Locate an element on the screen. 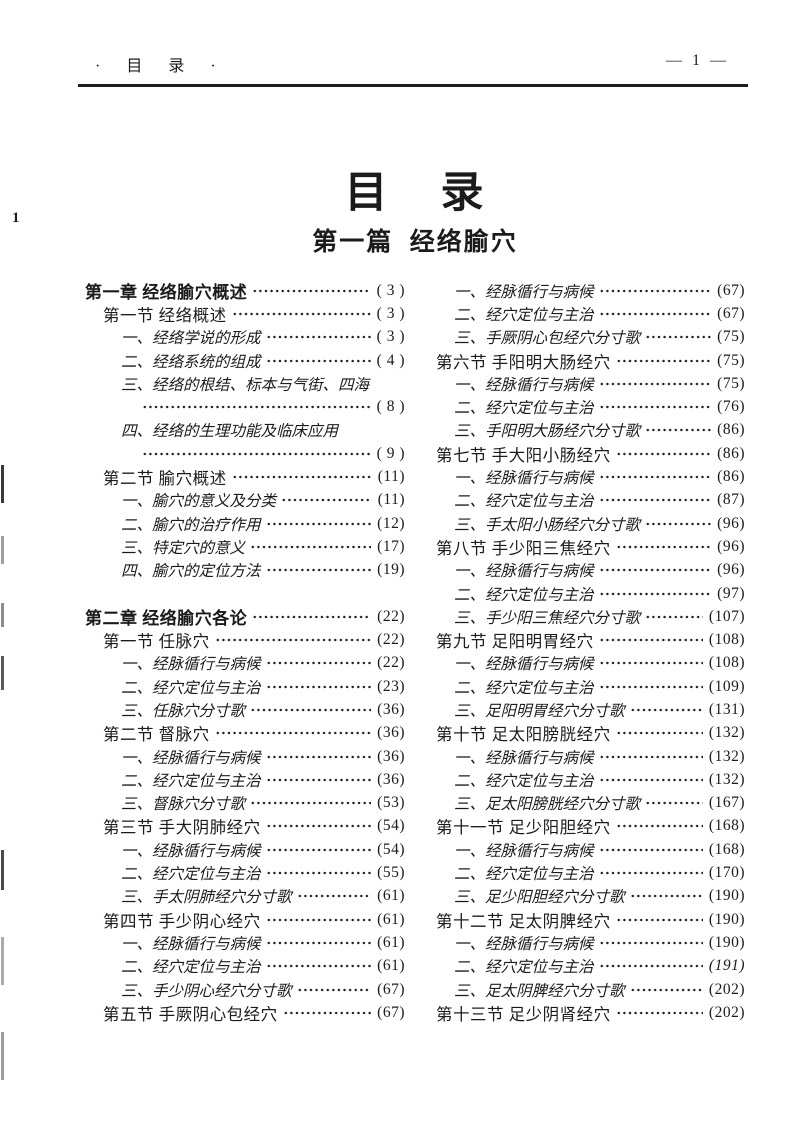 This screenshot has width=801, height=1122. toc-entry: 四、经络的生理功能及临床应用 is located at coordinates (245, 430).